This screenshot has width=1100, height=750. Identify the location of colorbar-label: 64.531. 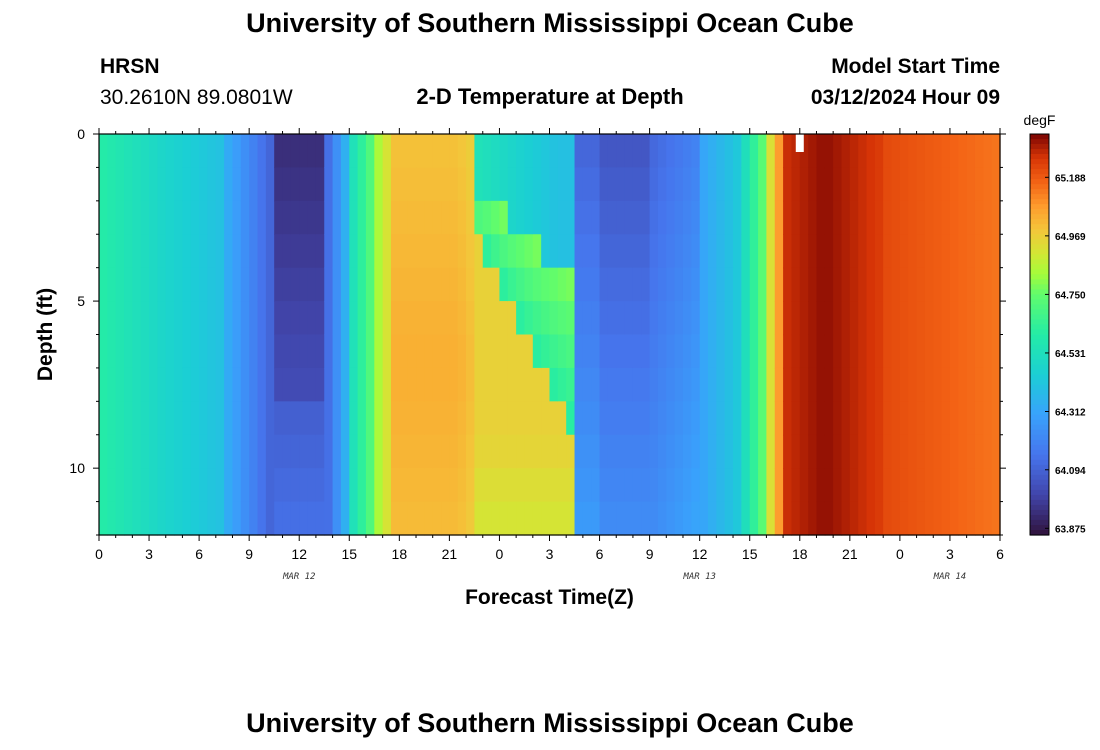
(1070, 354).